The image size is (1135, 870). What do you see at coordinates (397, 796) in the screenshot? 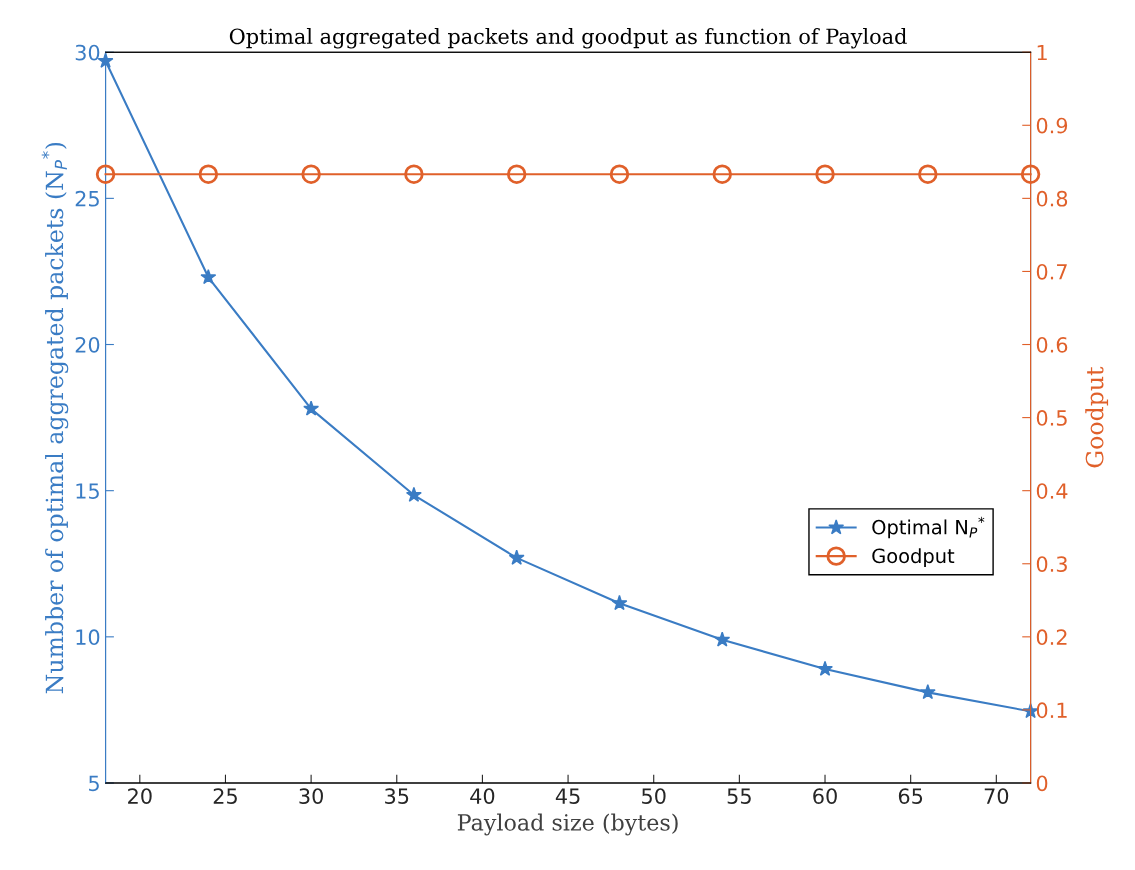
I see `x-tick-label: 35` at bounding box center [397, 796].